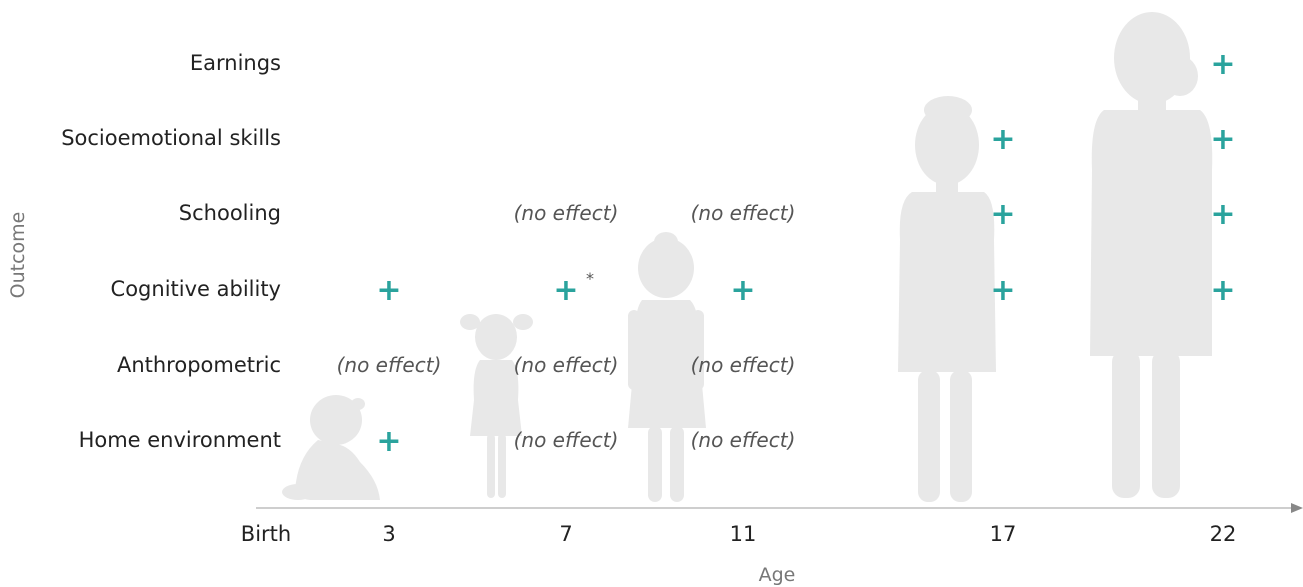  Describe the element at coordinates (779, 508) in the screenshot. I see `x-axis` at that location.